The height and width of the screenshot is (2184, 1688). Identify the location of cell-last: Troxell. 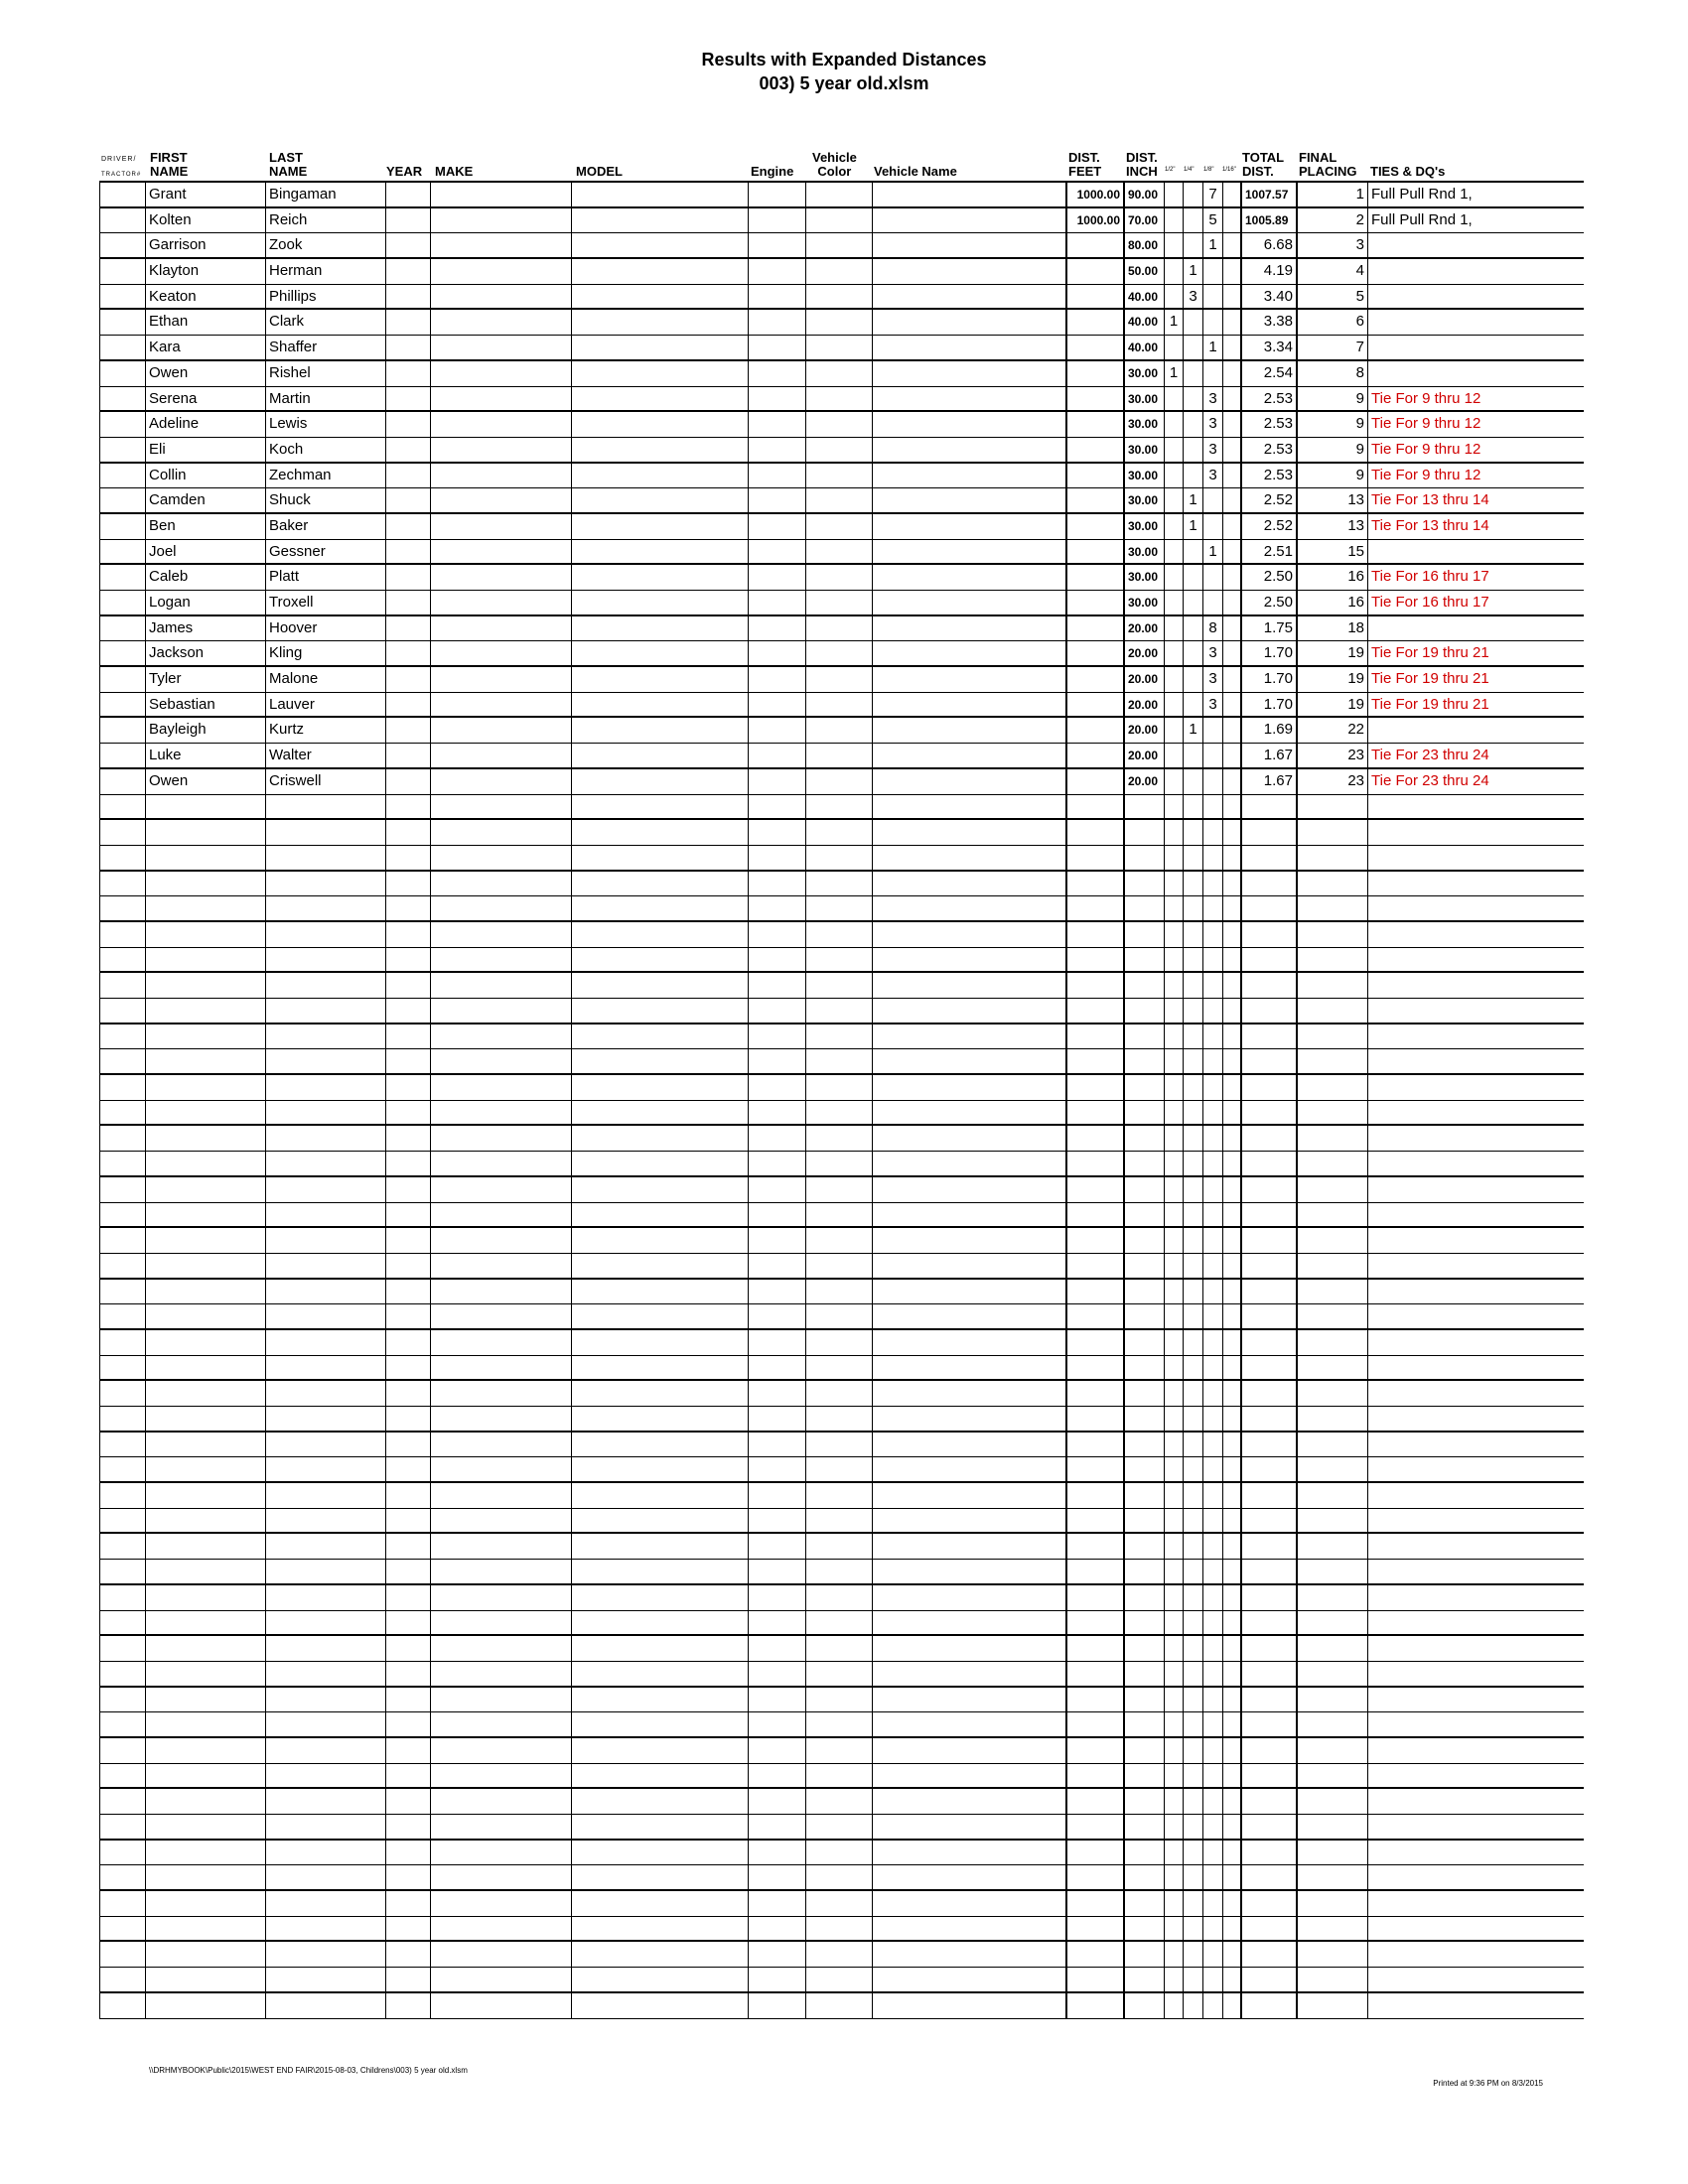
(325, 602).